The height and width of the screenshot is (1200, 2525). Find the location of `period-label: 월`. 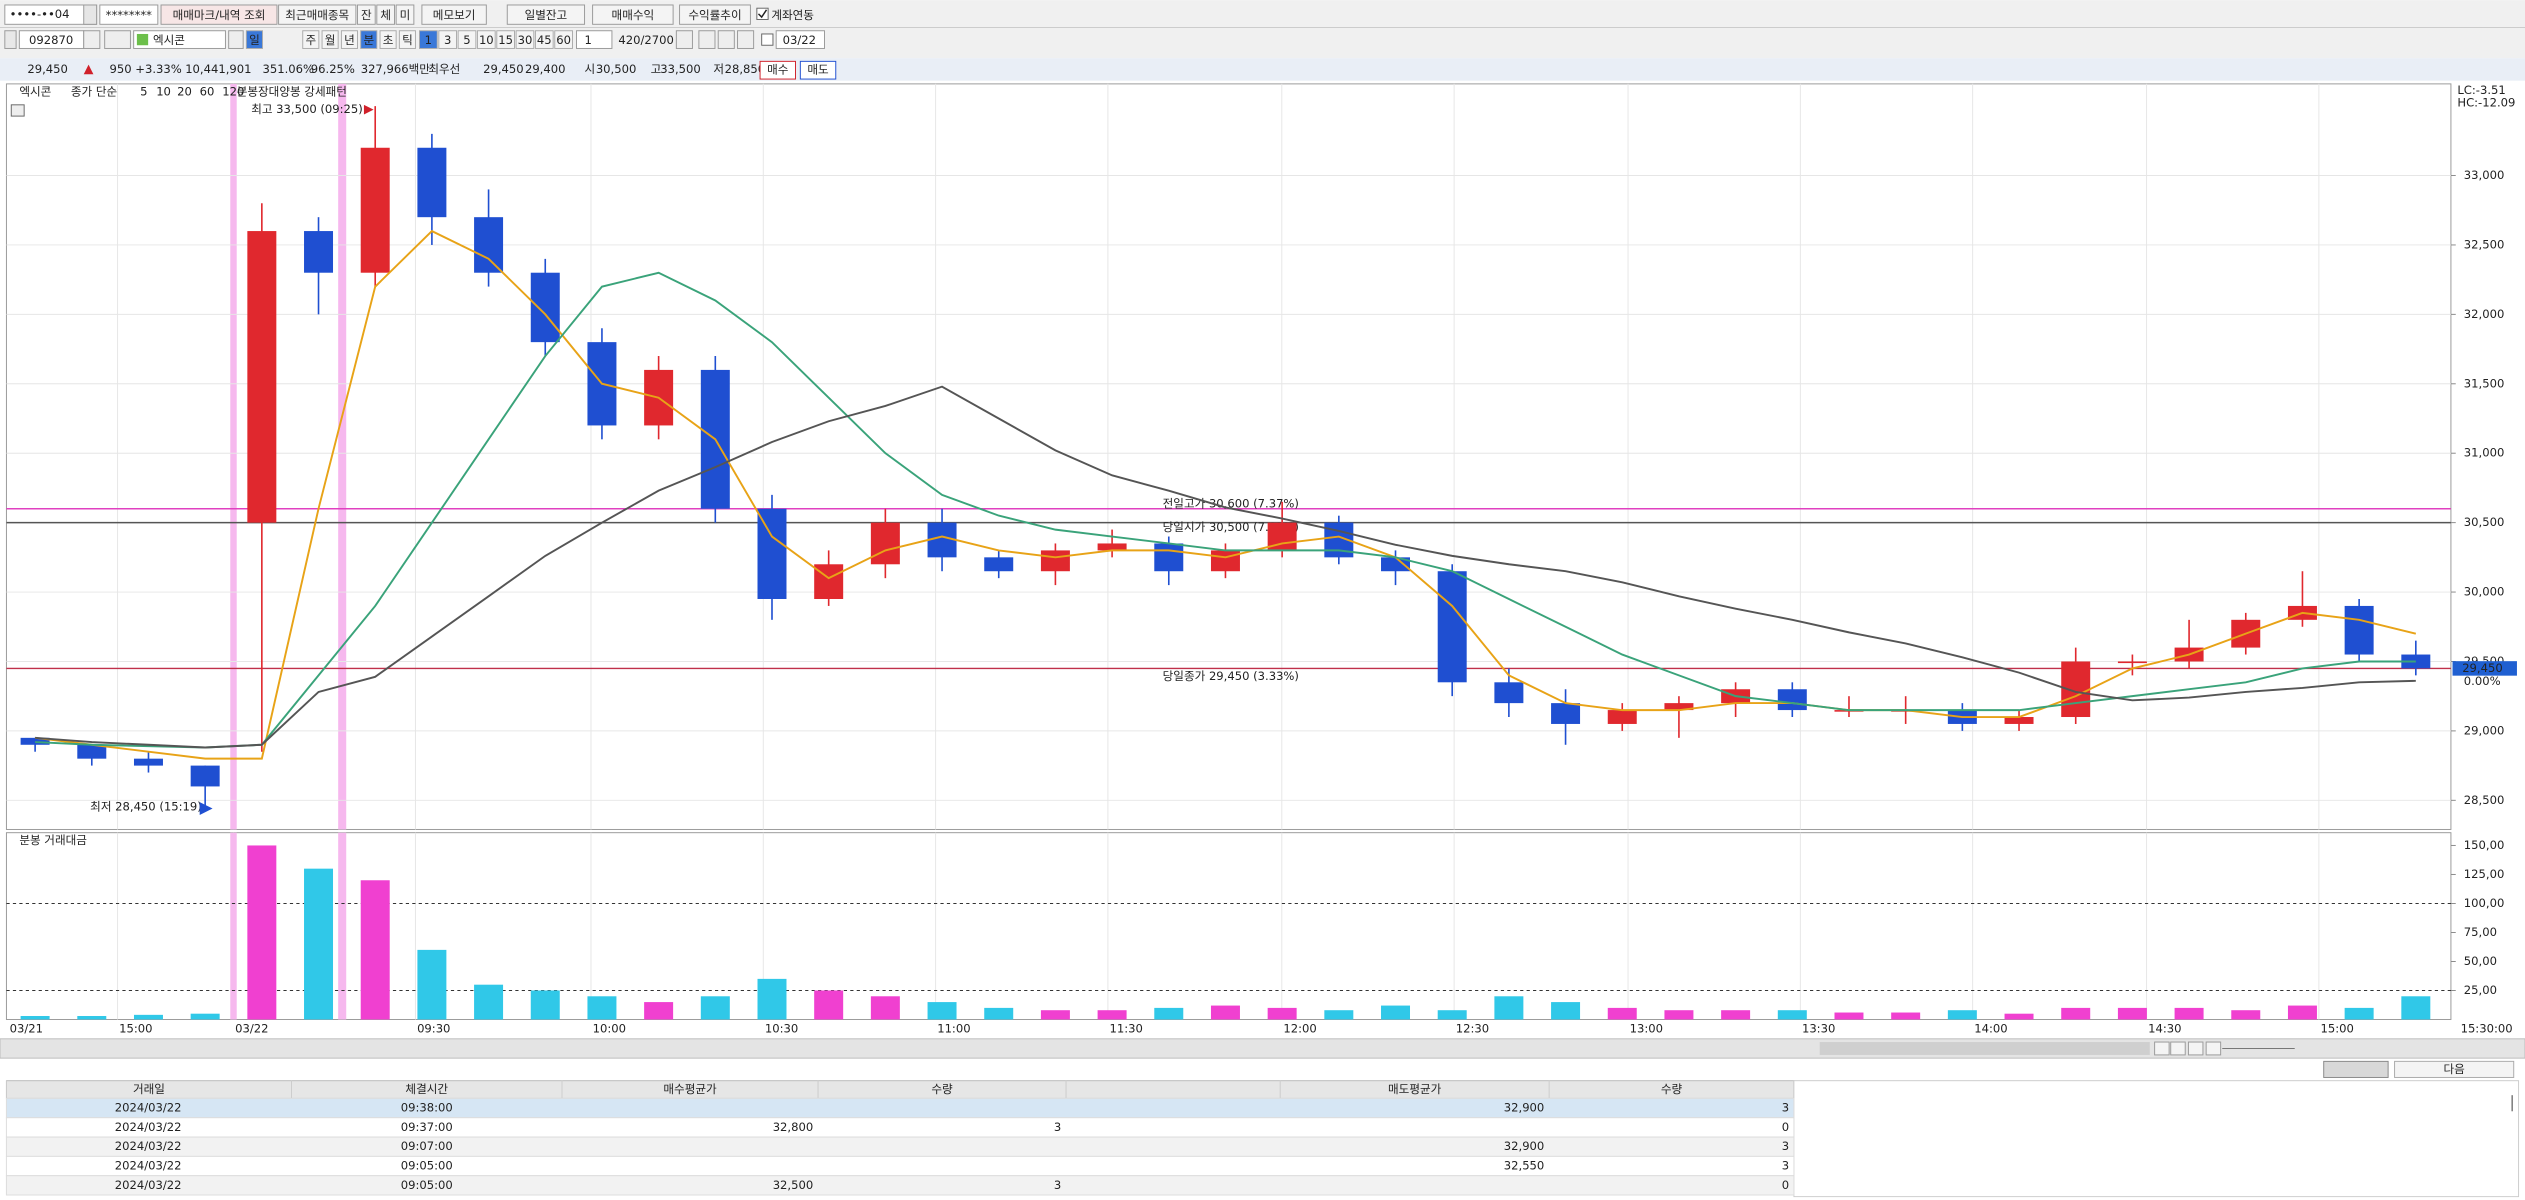

period-label: 월 is located at coordinates (330, 40).